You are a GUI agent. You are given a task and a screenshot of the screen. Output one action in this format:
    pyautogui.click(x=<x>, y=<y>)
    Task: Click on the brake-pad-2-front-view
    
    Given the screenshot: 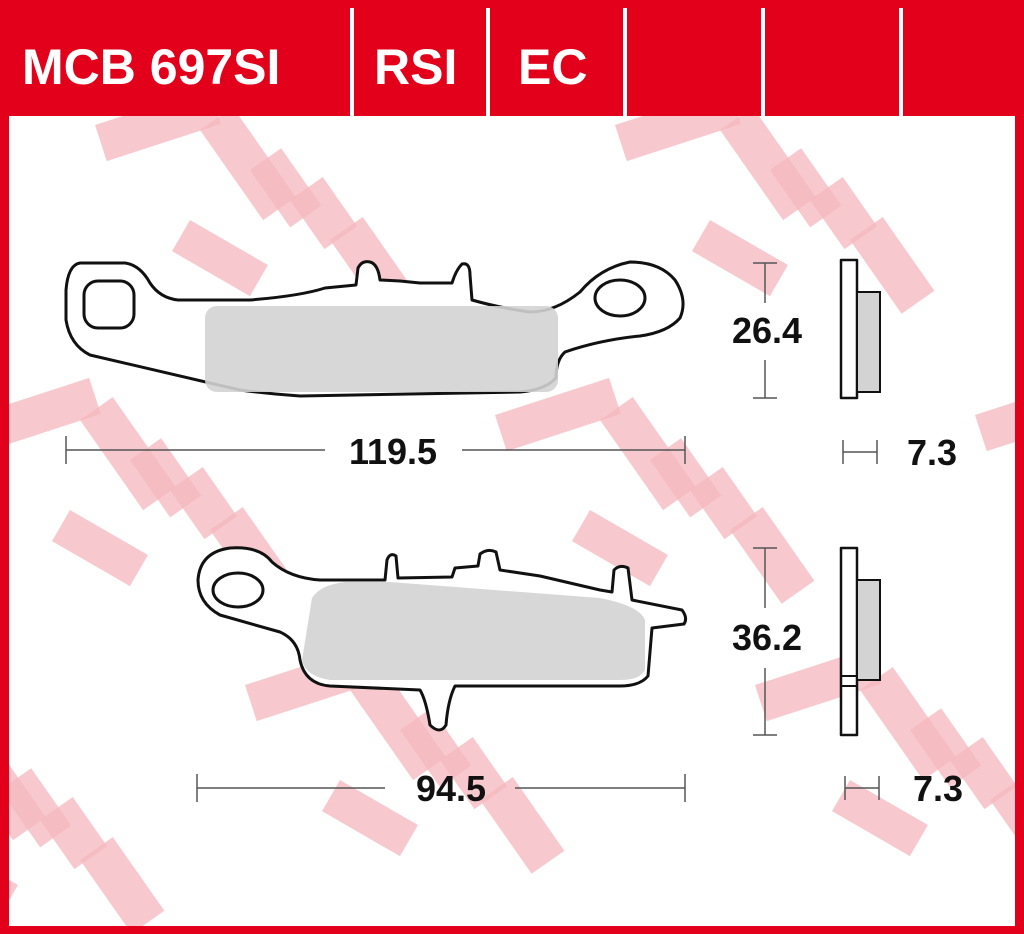 What is the action you would take?
    pyautogui.click(x=442, y=639)
    